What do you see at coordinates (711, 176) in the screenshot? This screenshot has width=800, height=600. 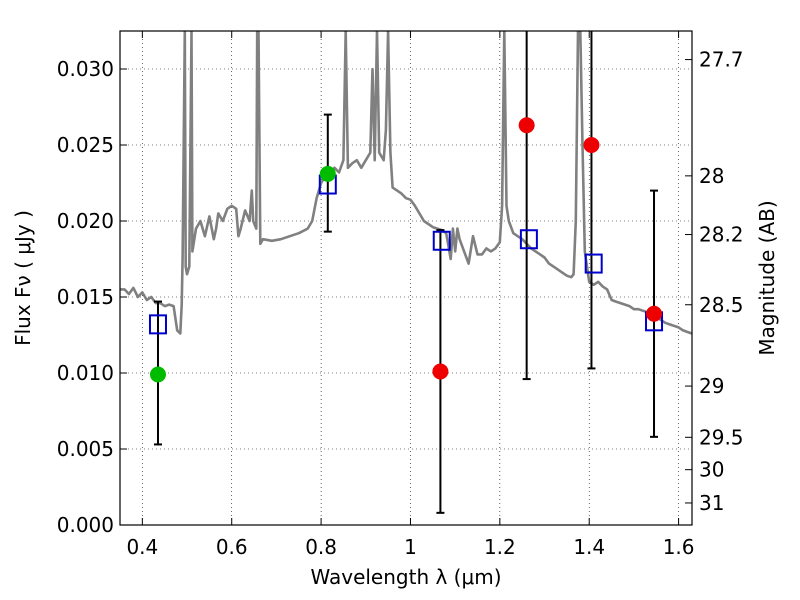 I see `y-right-tick-label: 28` at bounding box center [711, 176].